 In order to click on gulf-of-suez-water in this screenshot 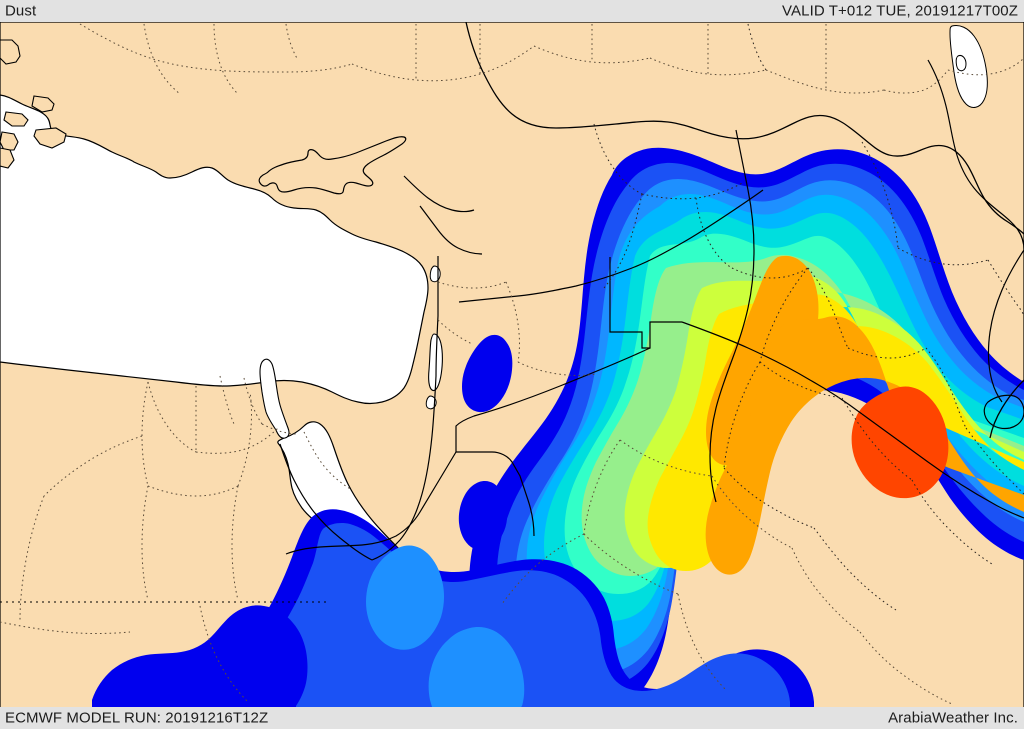, I will do `click(274, 398)`.